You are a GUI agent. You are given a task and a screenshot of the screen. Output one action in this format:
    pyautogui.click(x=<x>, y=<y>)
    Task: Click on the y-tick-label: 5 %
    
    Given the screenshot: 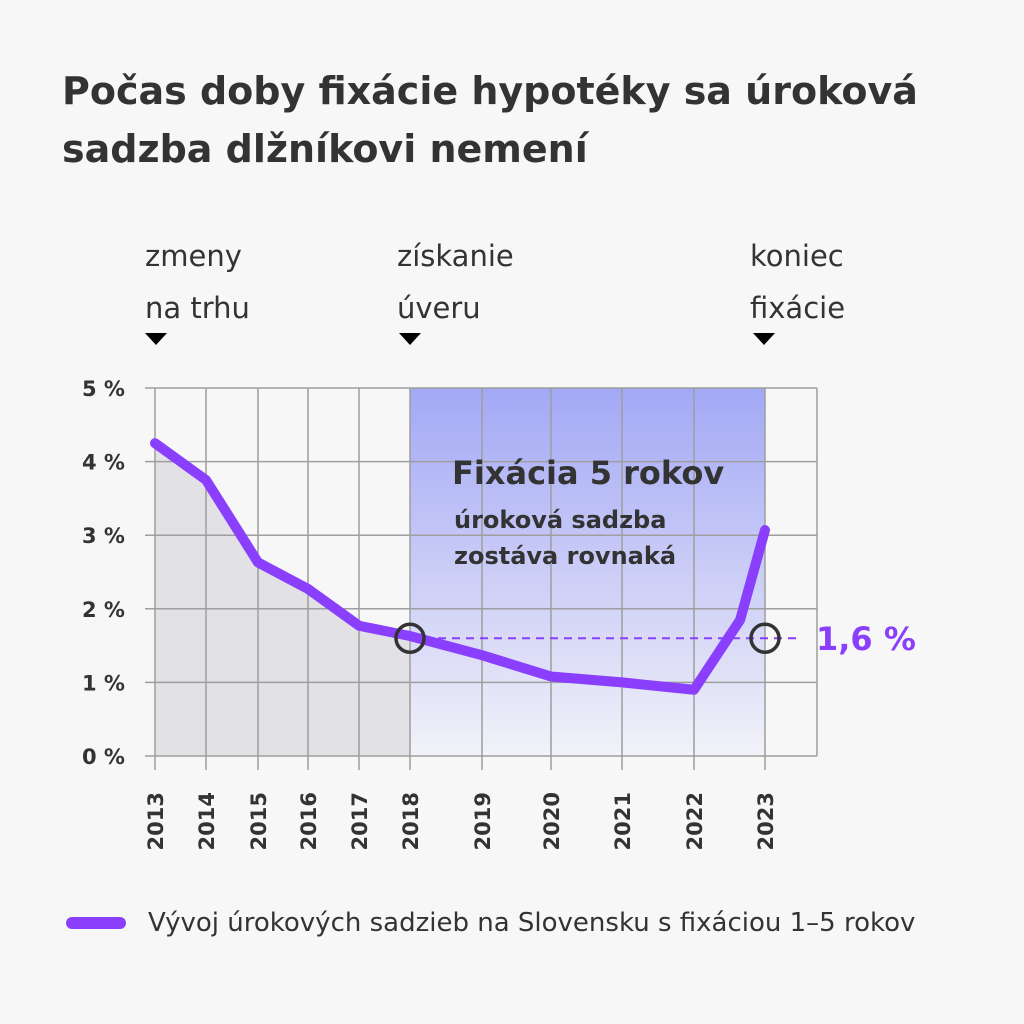 What is the action you would take?
    pyautogui.click(x=103, y=389)
    